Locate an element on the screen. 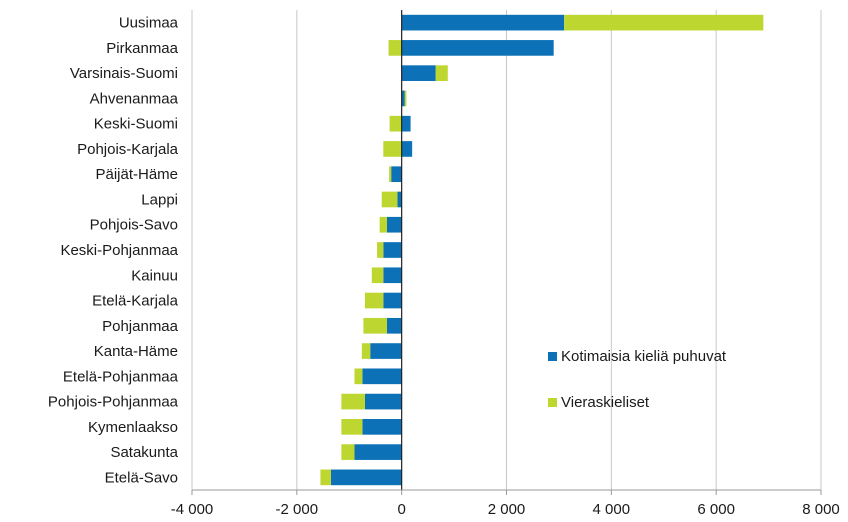 The width and height of the screenshot is (848, 522). x-tick-label: 2 000 is located at coordinates (507, 509).